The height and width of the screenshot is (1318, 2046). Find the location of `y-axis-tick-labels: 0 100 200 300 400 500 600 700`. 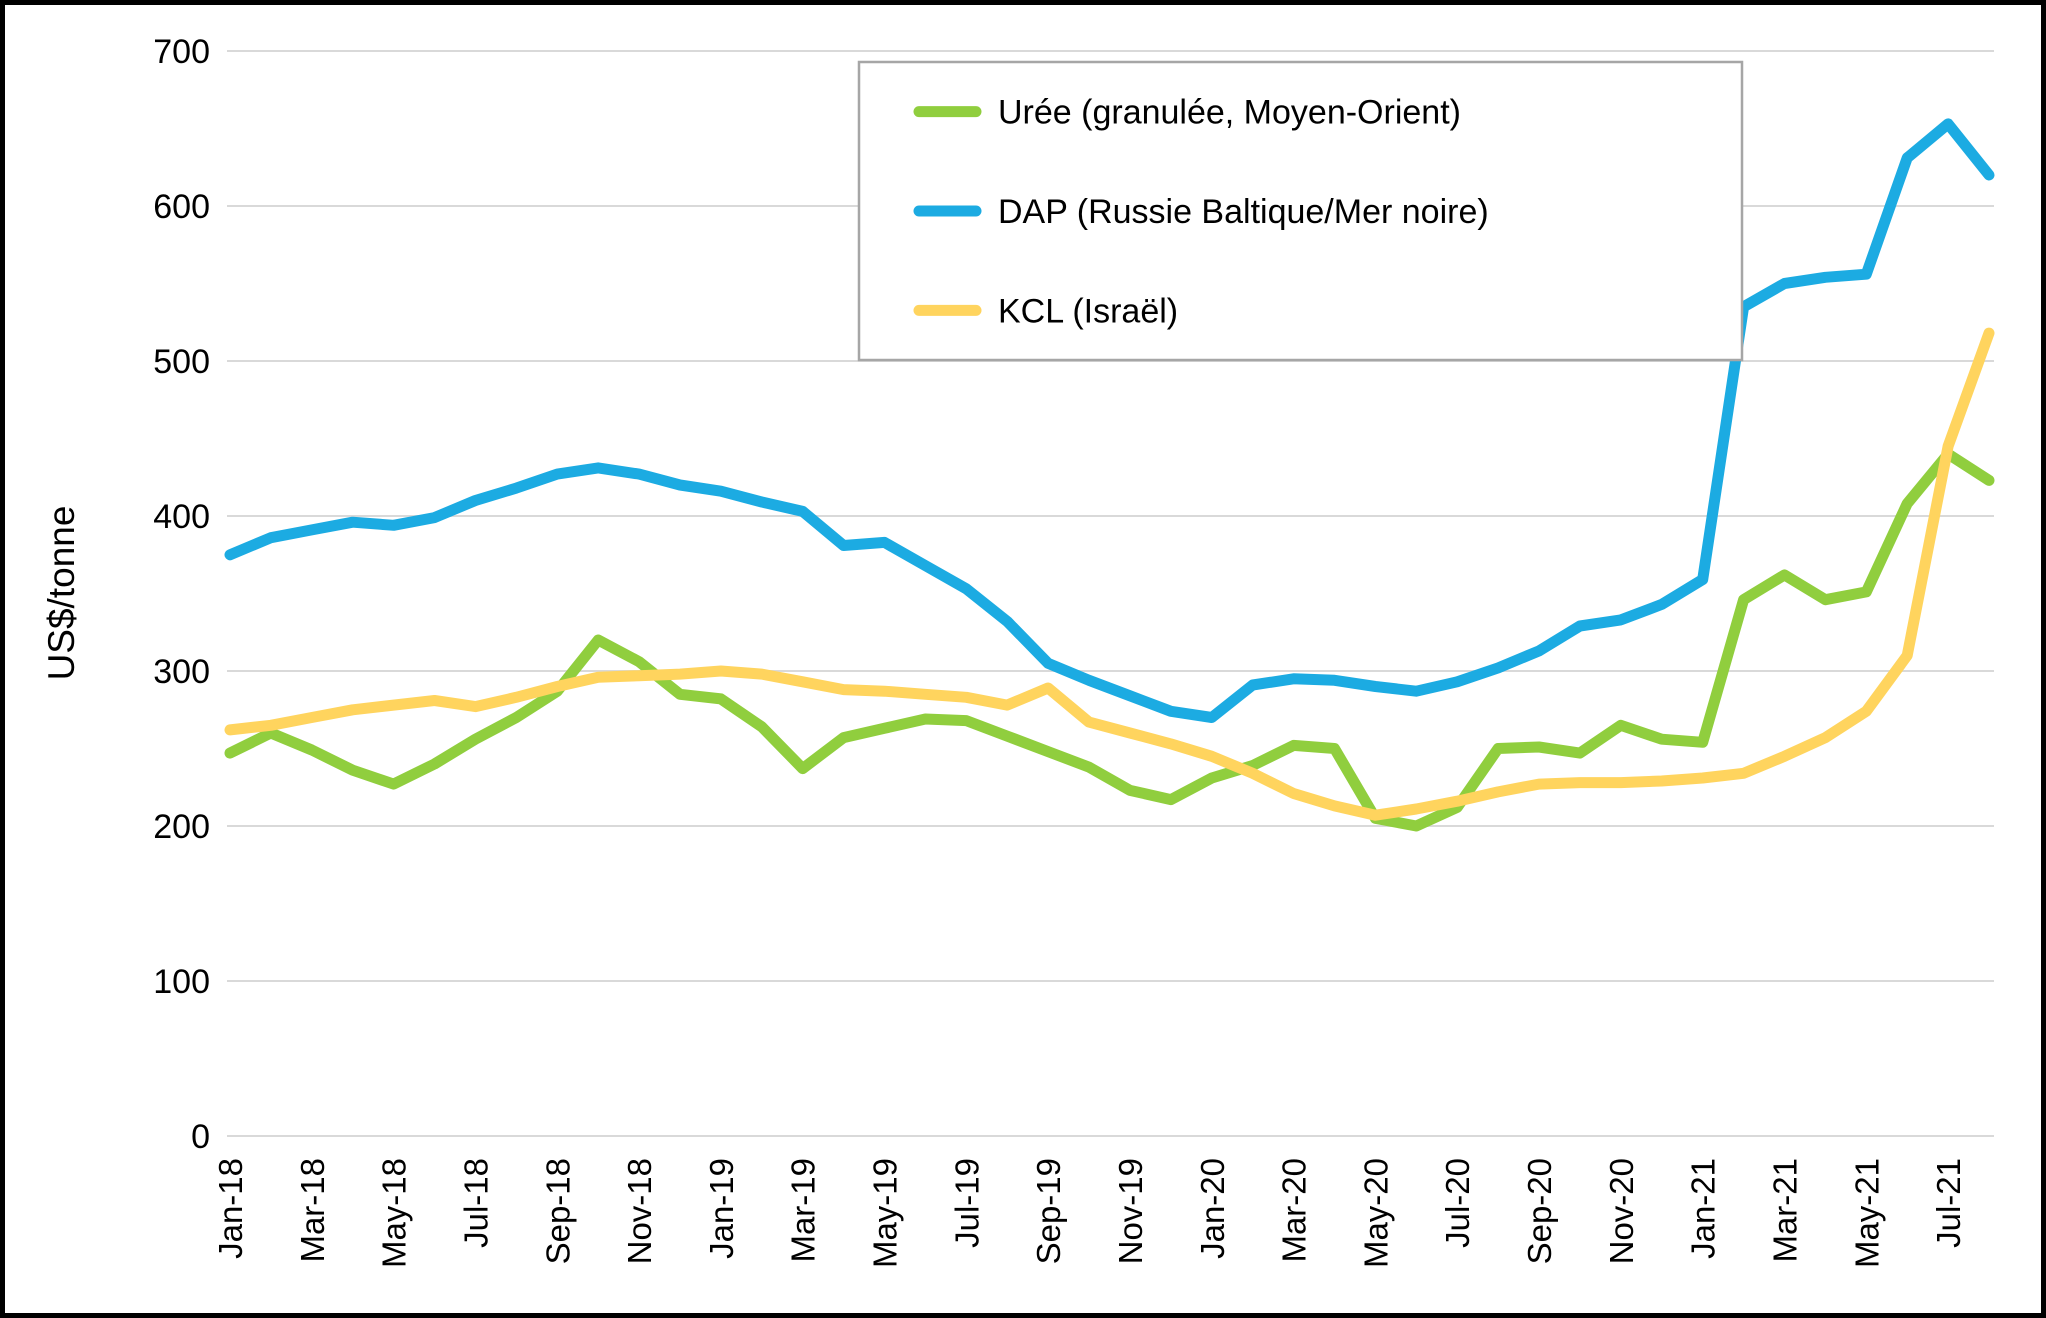

y-axis-tick-labels: 0 100 200 300 400 500 600 700 is located at coordinates (181, 594).